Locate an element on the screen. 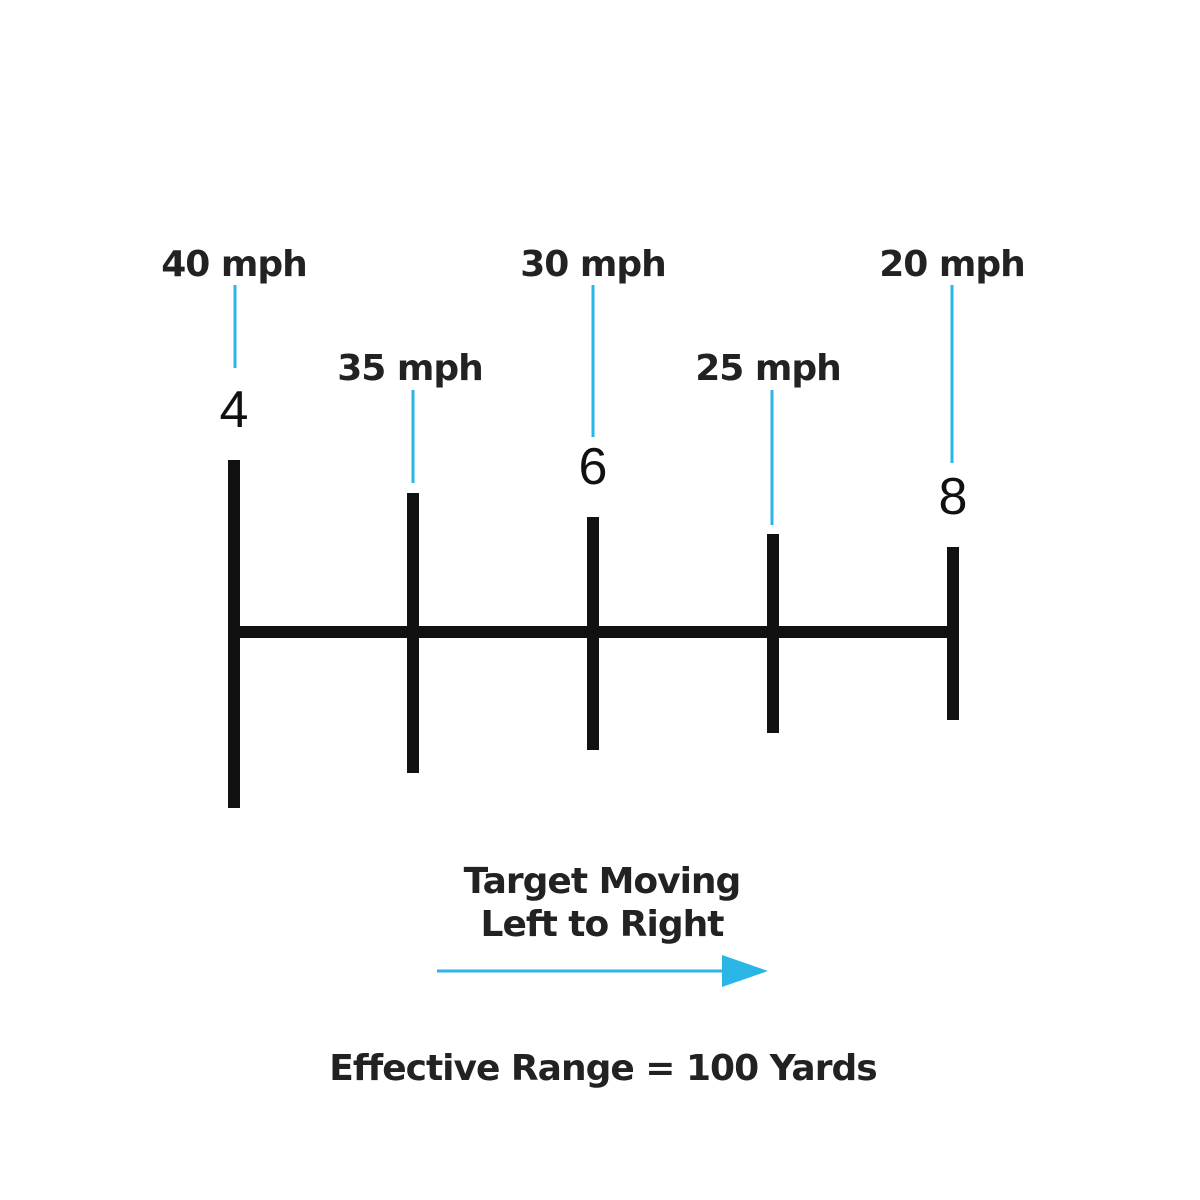 This screenshot has height=1200, width=1200. direction-caption: Target Moving is located at coordinates (602, 881).